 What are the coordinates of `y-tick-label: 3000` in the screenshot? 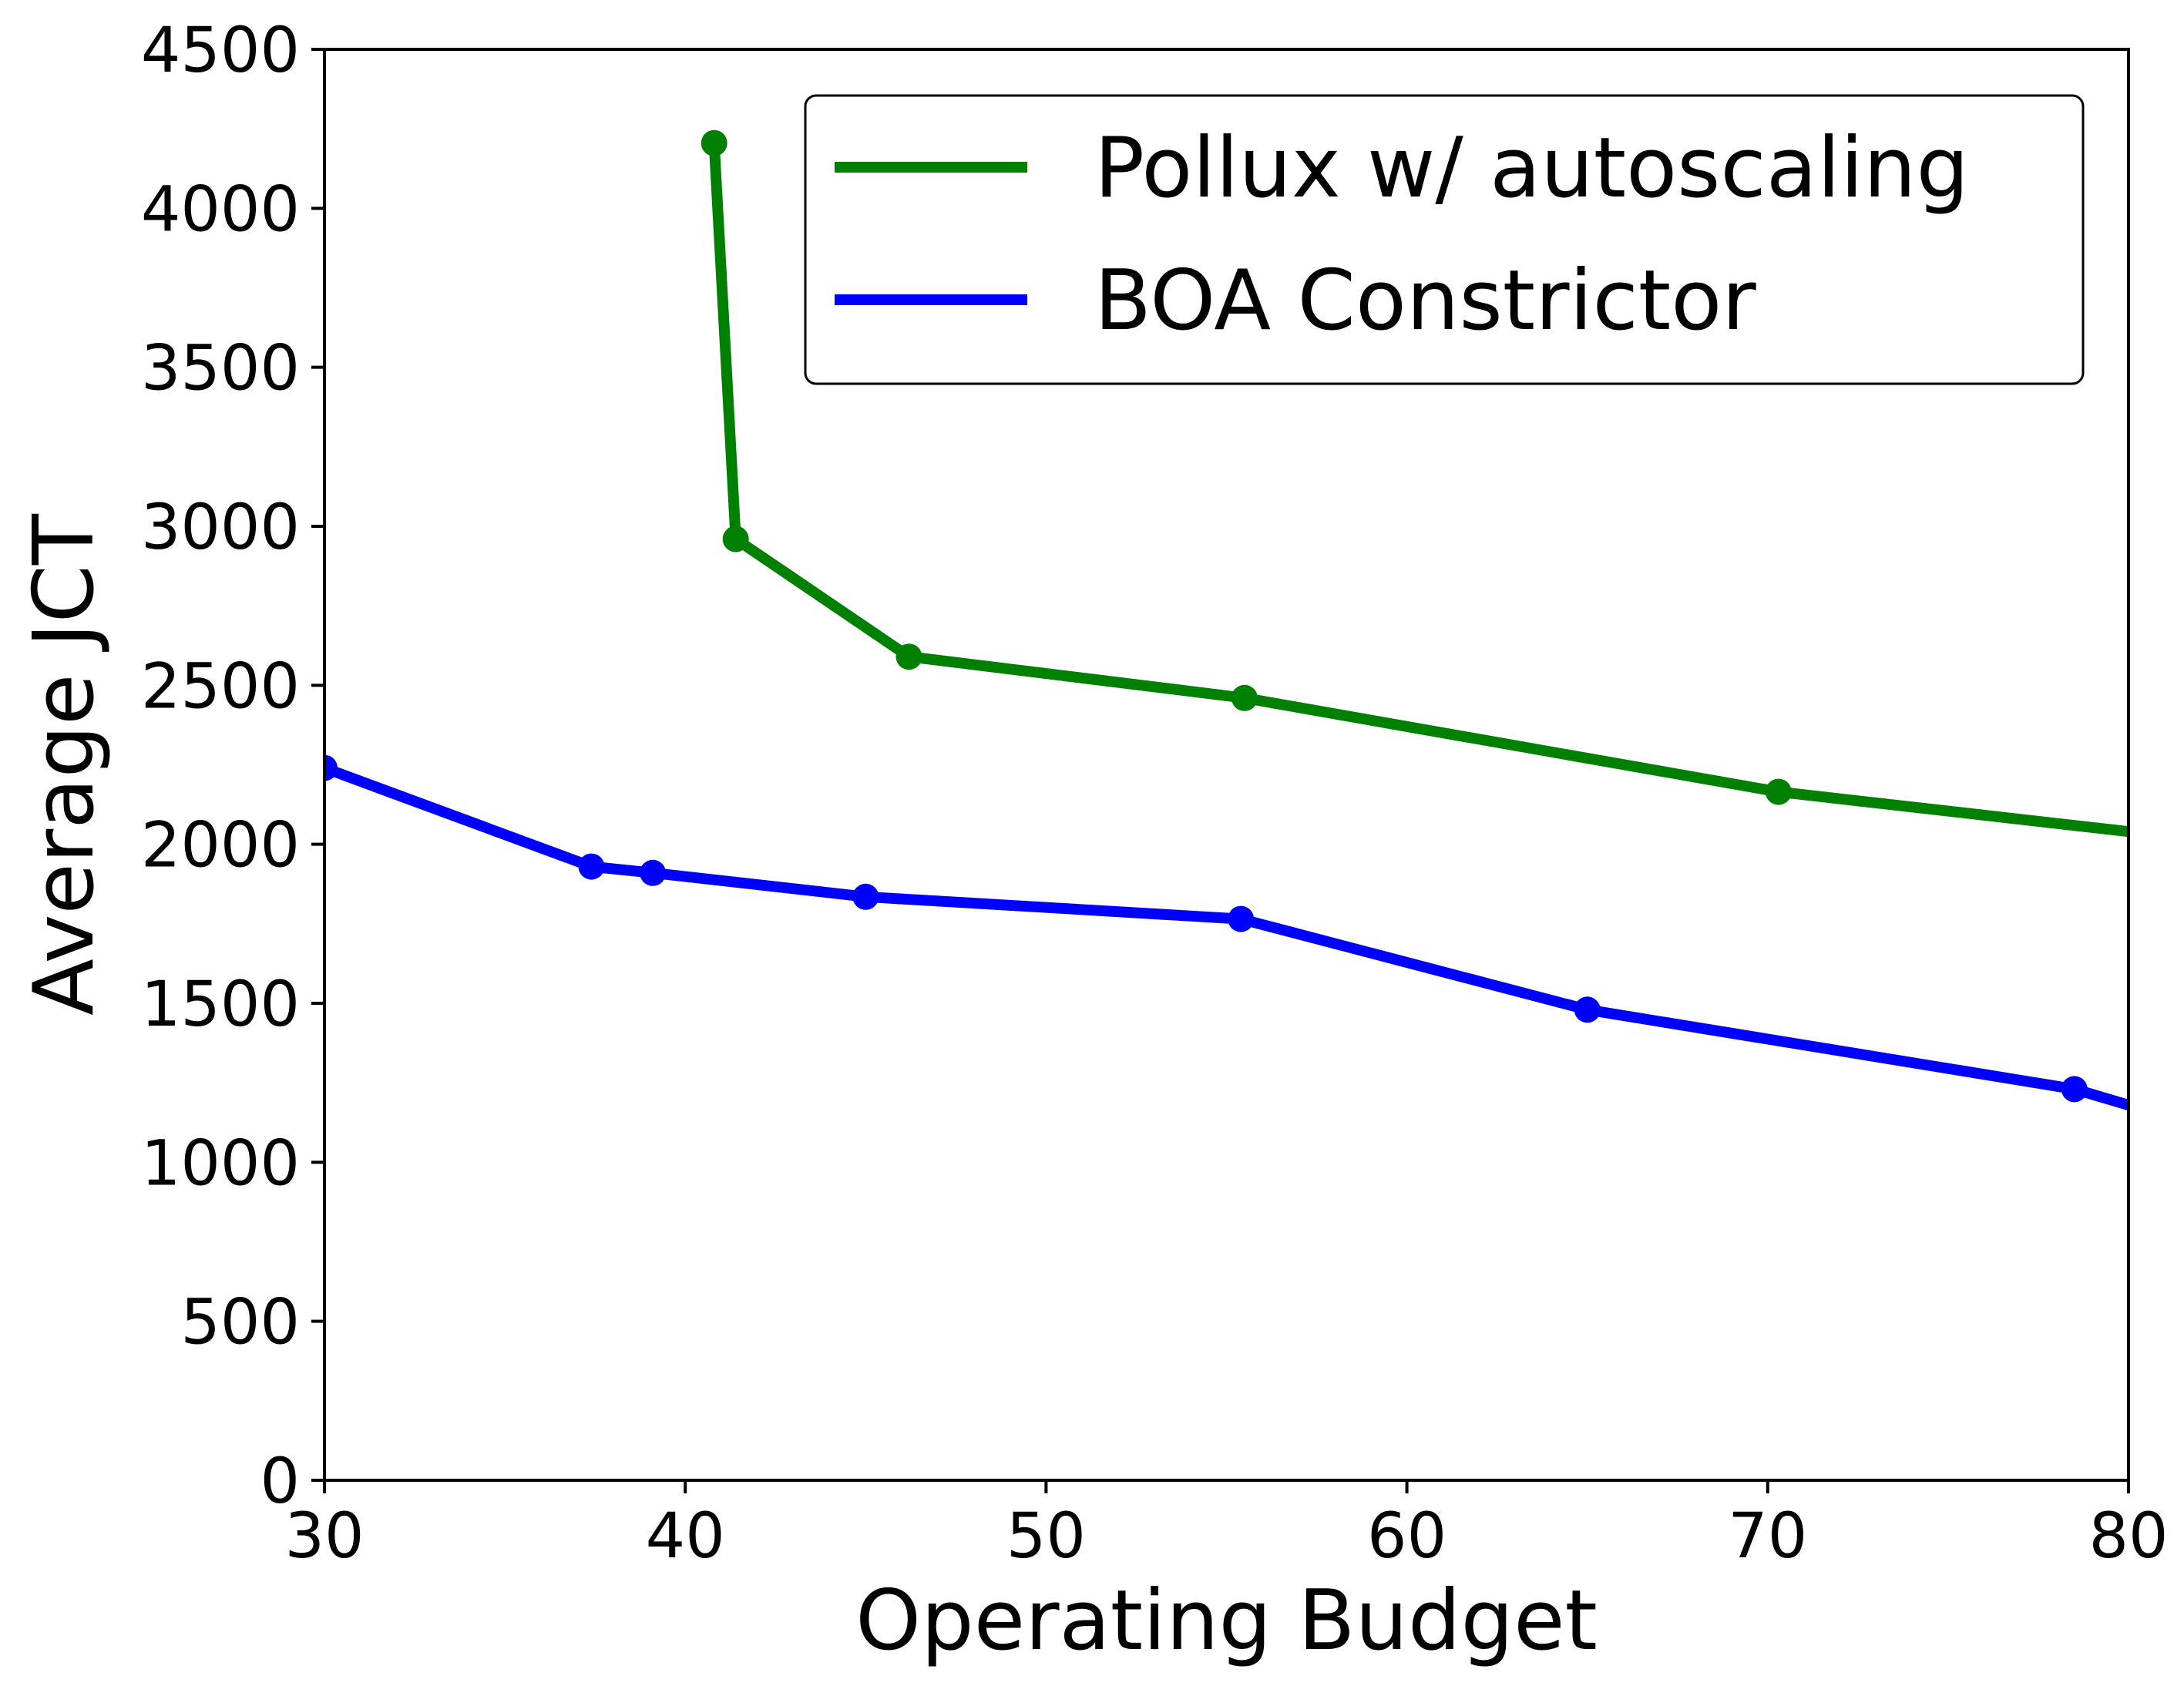 It's located at (220, 528).